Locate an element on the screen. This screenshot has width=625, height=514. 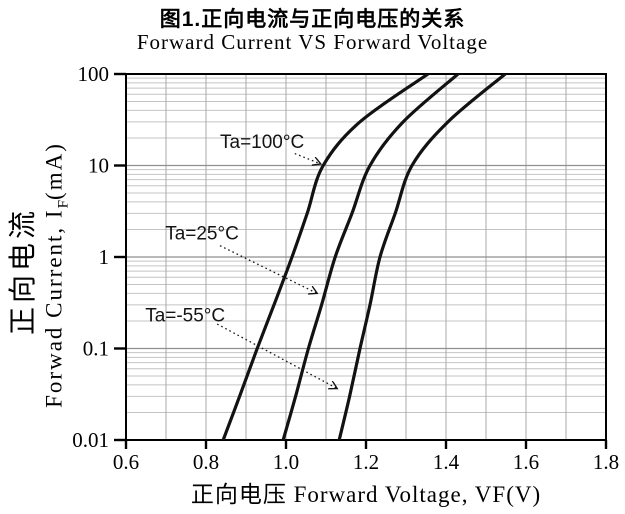
x-tick-label: 1.2 is located at coordinates (366, 462).